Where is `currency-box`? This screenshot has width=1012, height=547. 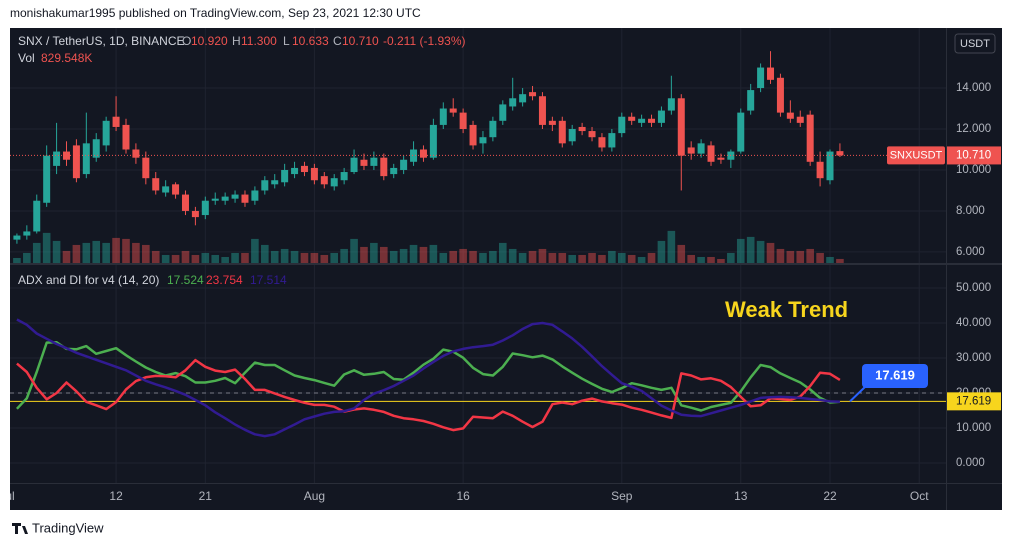
currency-box is located at coordinates (975, 43).